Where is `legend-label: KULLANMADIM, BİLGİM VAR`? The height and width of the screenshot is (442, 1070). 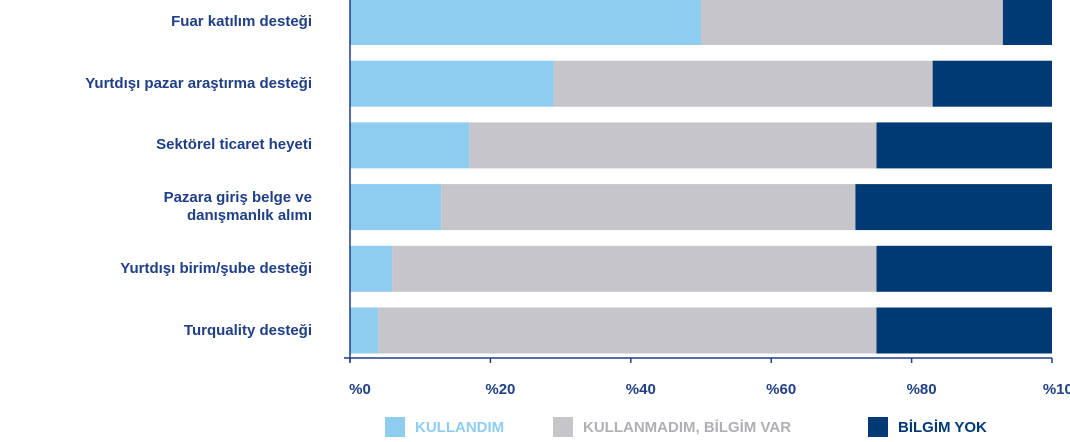
legend-label: KULLANMADIM, BİLGİM VAR is located at coordinates (687, 427).